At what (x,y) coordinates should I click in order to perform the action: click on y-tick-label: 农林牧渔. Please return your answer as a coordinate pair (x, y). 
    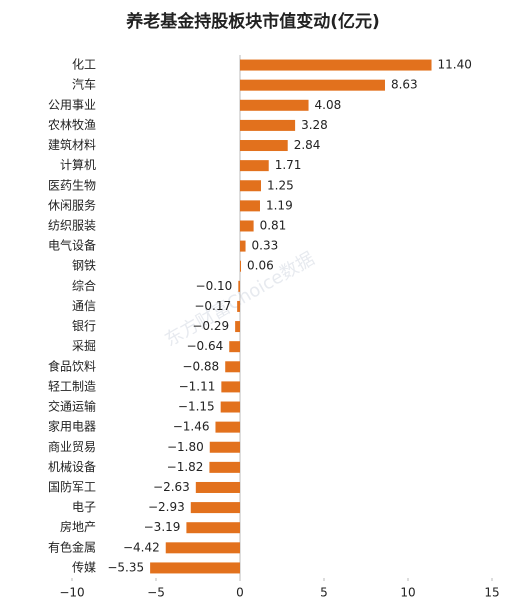
    Looking at the image, I should click on (72, 125).